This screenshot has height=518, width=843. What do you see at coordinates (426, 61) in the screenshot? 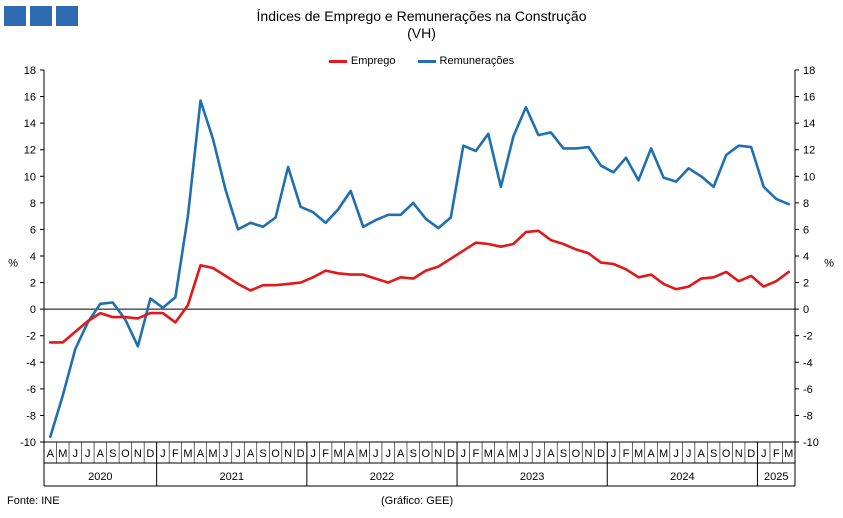
I see `legend-swatch-remuneracoes` at bounding box center [426, 61].